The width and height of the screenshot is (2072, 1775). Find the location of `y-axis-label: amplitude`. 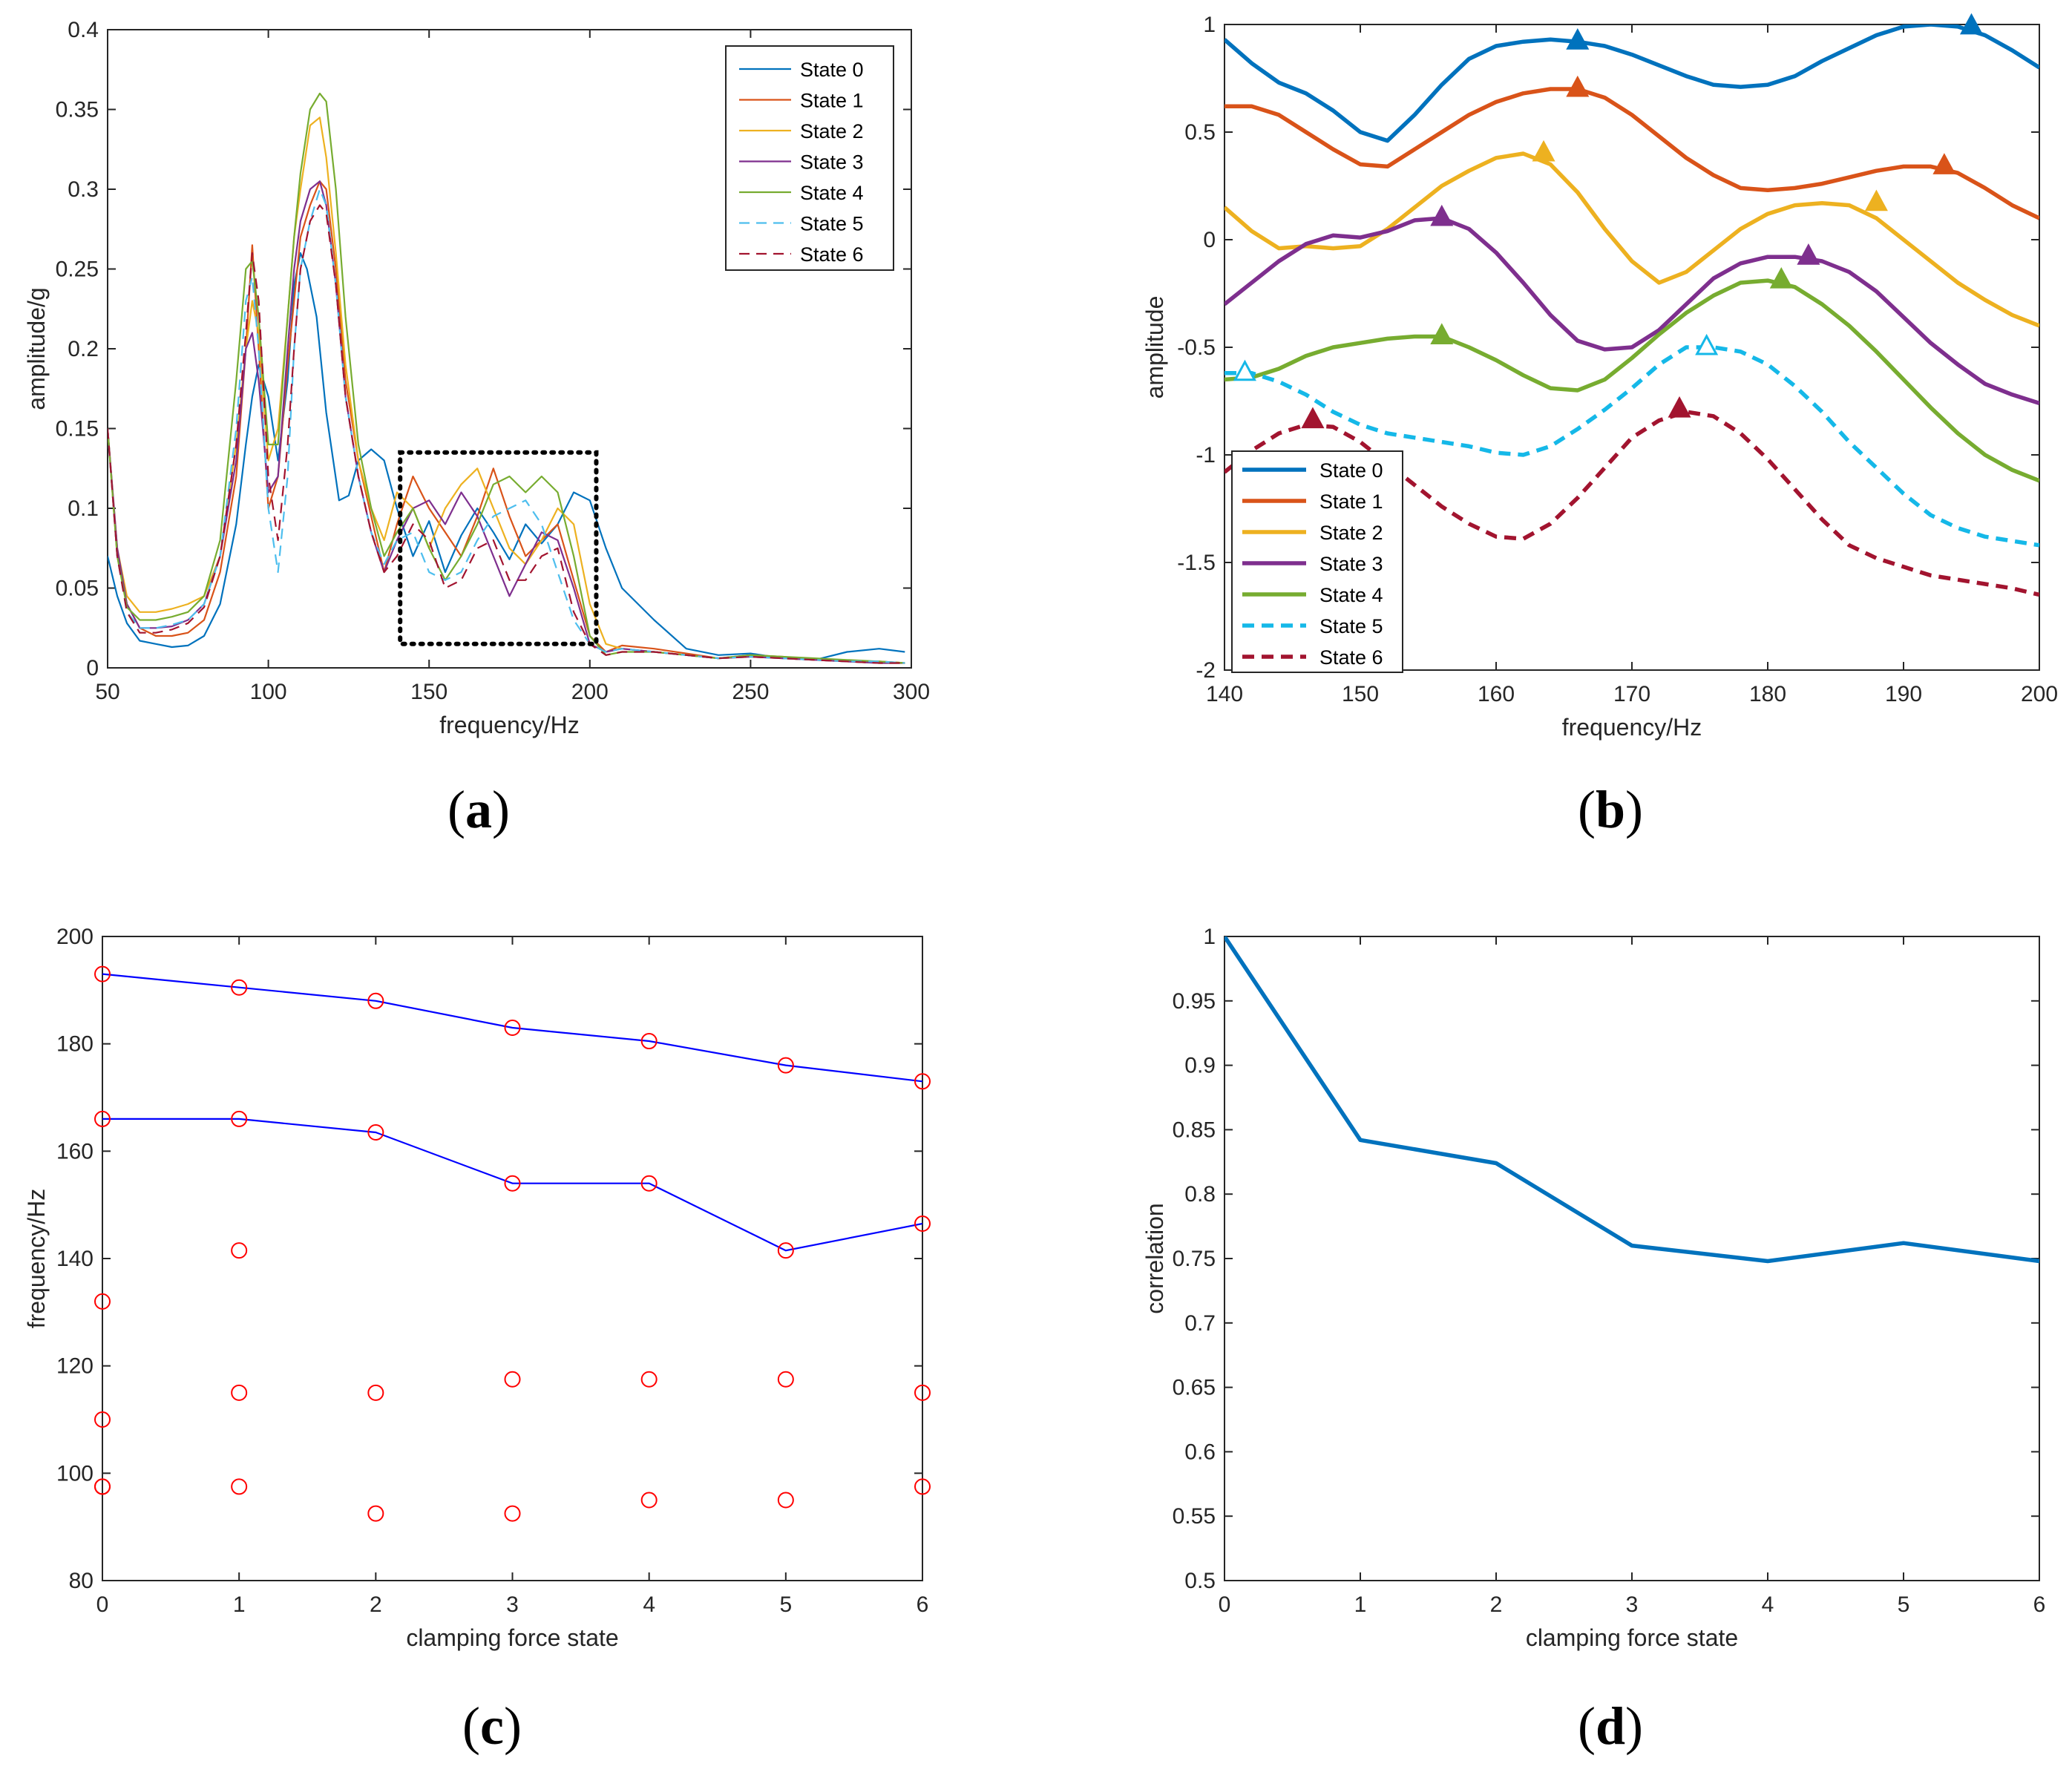

y-axis-label: amplitude is located at coordinates (1154, 347).